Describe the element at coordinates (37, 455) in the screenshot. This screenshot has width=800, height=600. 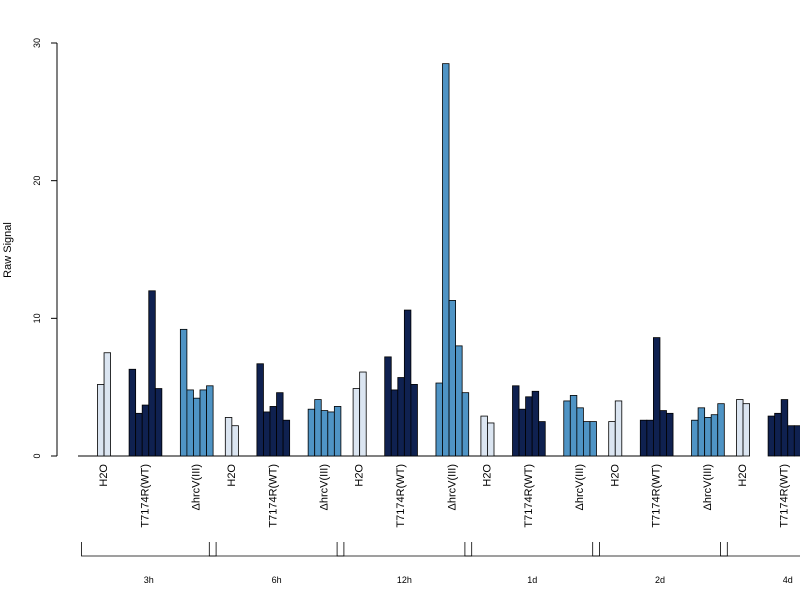
I see `y-tick-label: 0` at that location.